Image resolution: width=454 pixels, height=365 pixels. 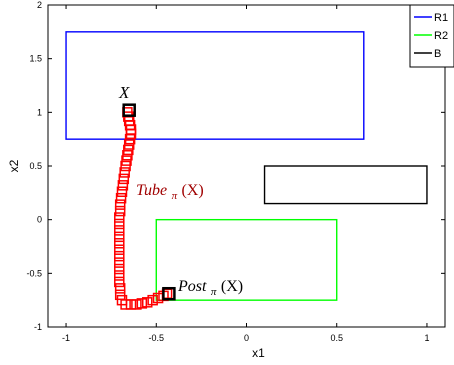 What do you see at coordinates (39, 112) in the screenshot?
I see `y-tick-label: 1` at bounding box center [39, 112].